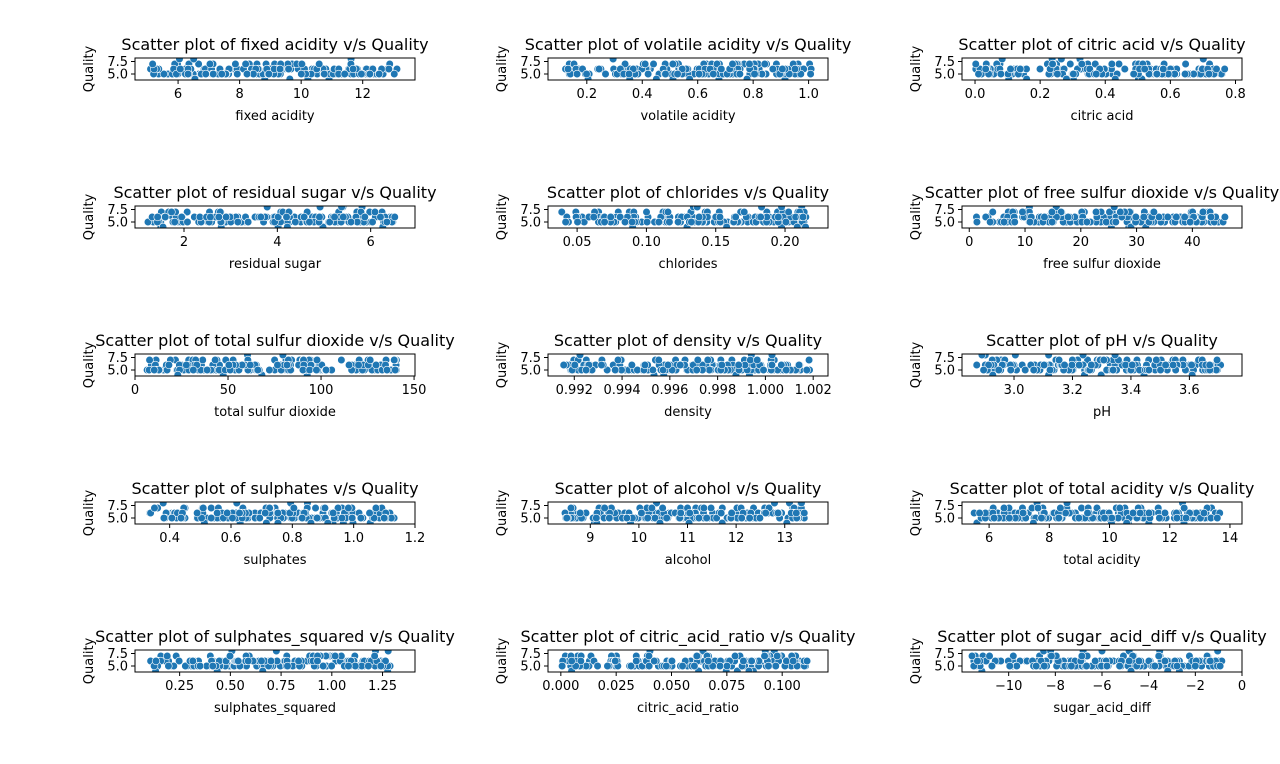 The image size is (1280, 764). Describe the element at coordinates (1109, 538) in the screenshot. I see `x-tick-label: 10` at that location.